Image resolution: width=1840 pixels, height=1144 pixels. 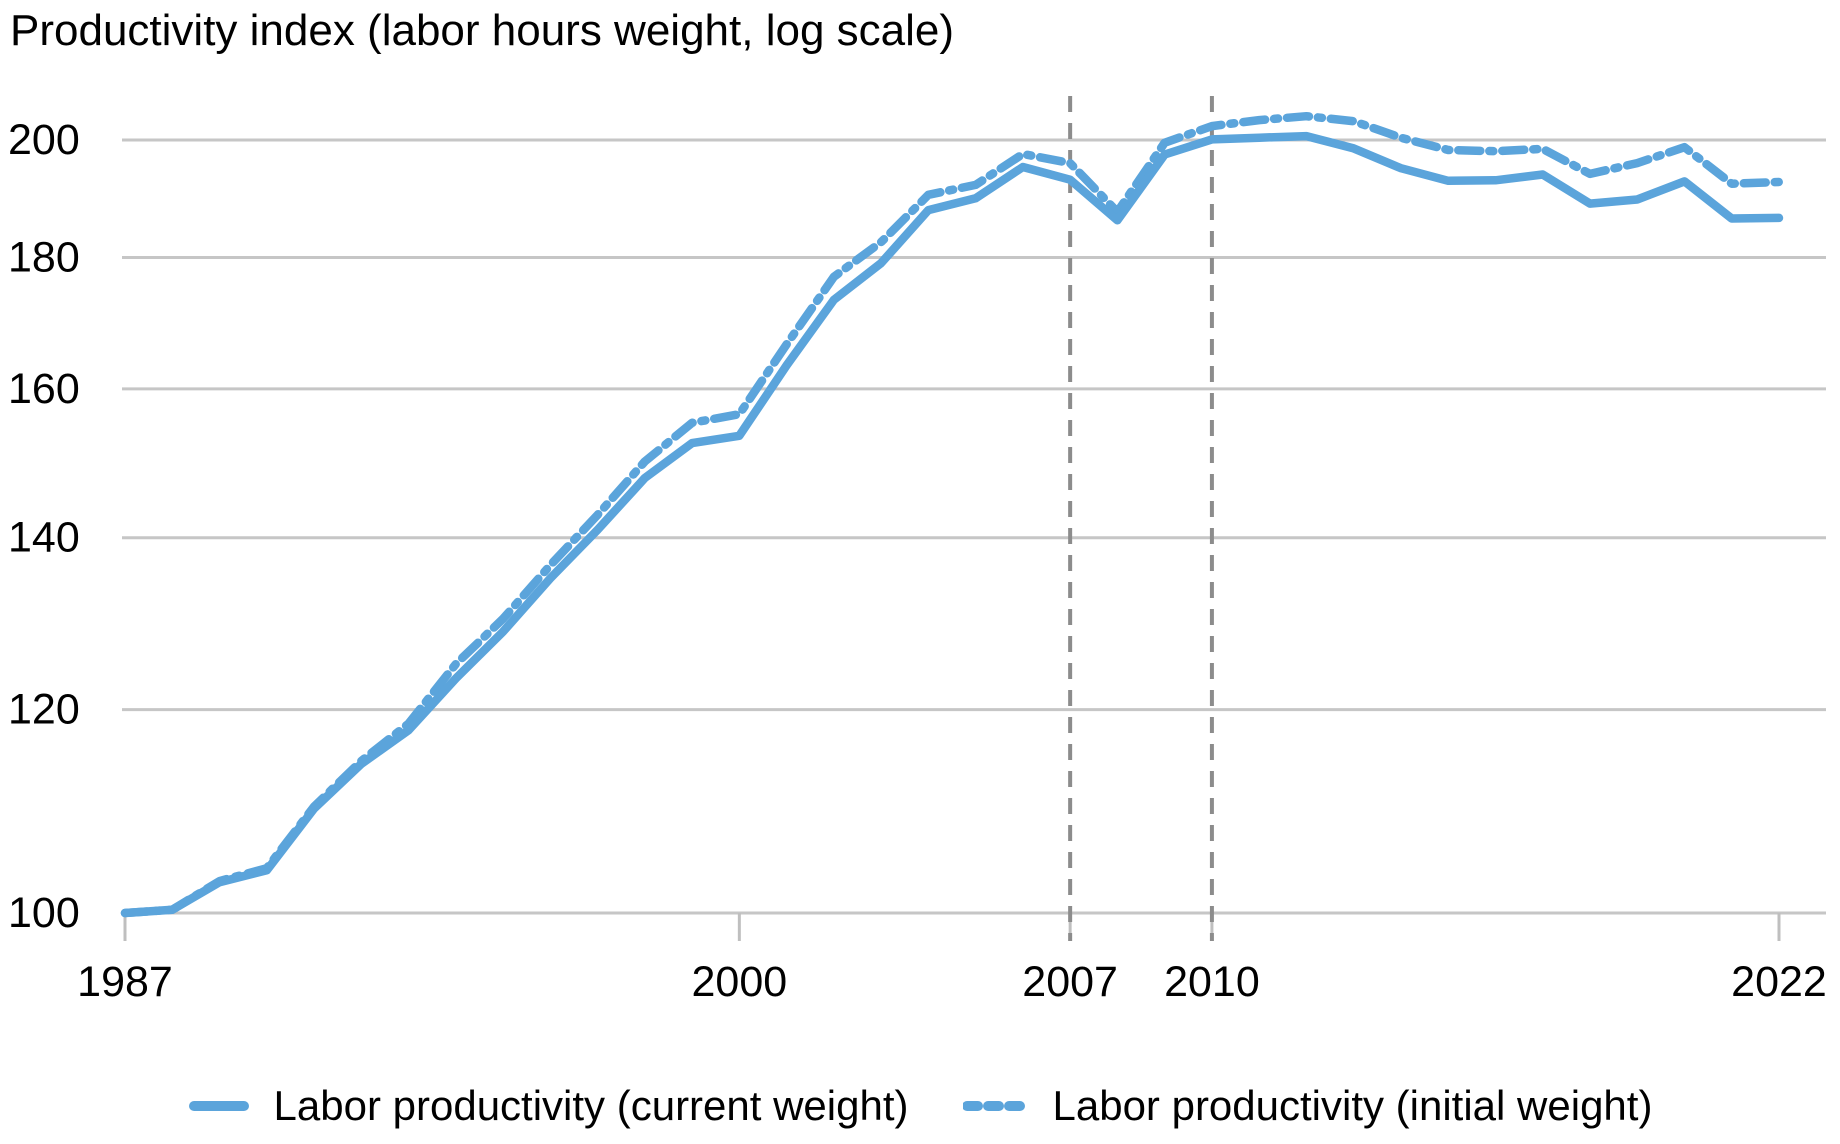 I want to click on legend-item-initial-weight: Labor productivity (initial weight), so click(x=1307, y=1106).